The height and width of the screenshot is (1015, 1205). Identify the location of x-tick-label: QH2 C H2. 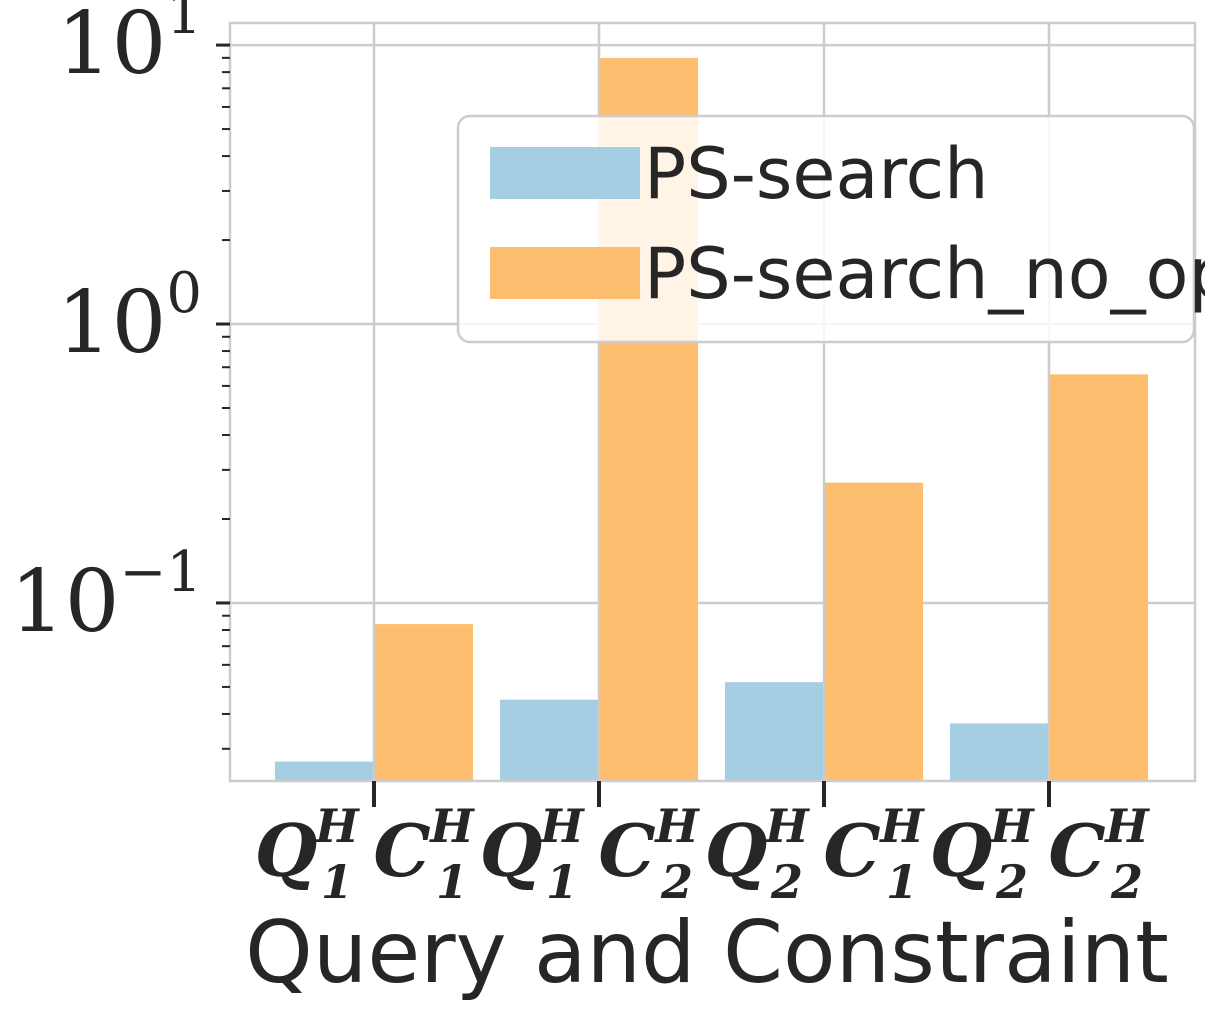
(1040, 854).